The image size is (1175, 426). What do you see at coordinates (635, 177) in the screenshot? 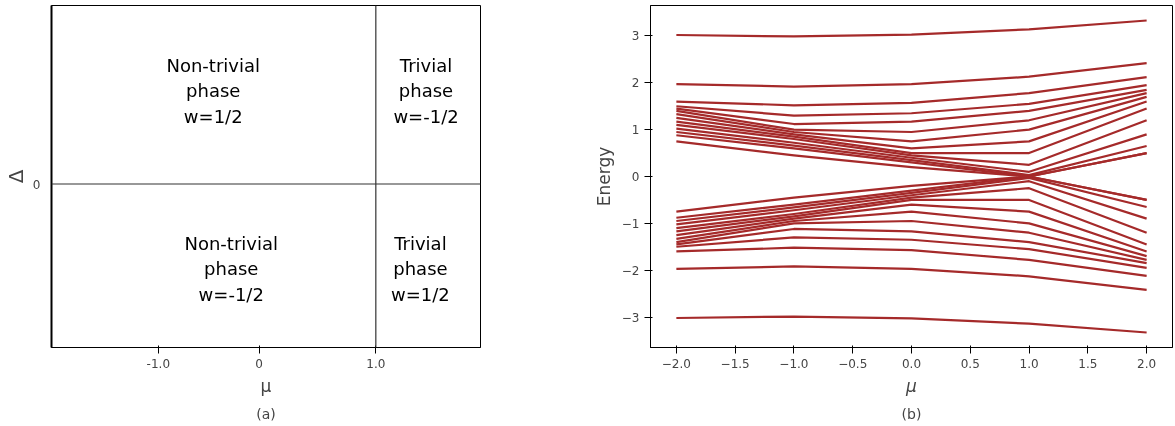
I see `y-tick-label: 0` at bounding box center [635, 177].